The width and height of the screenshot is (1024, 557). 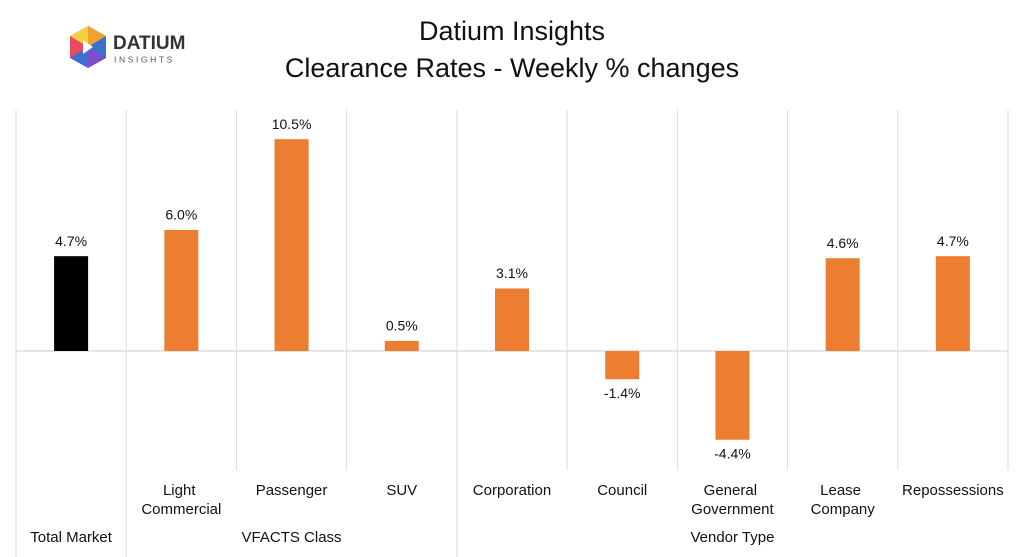 What do you see at coordinates (732, 500) in the screenshot?
I see `x-tick-label: General Government` at bounding box center [732, 500].